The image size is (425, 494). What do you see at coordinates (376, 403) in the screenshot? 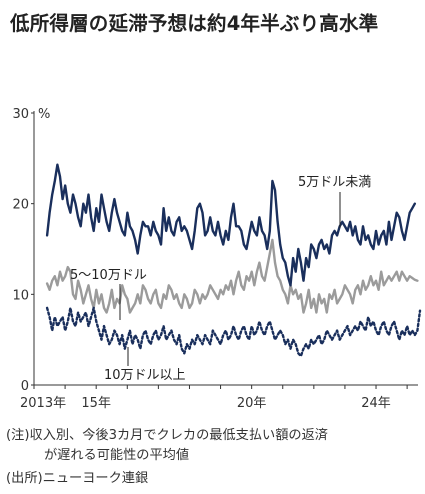
I see `x-tick-label: 24年` at bounding box center [376, 403].